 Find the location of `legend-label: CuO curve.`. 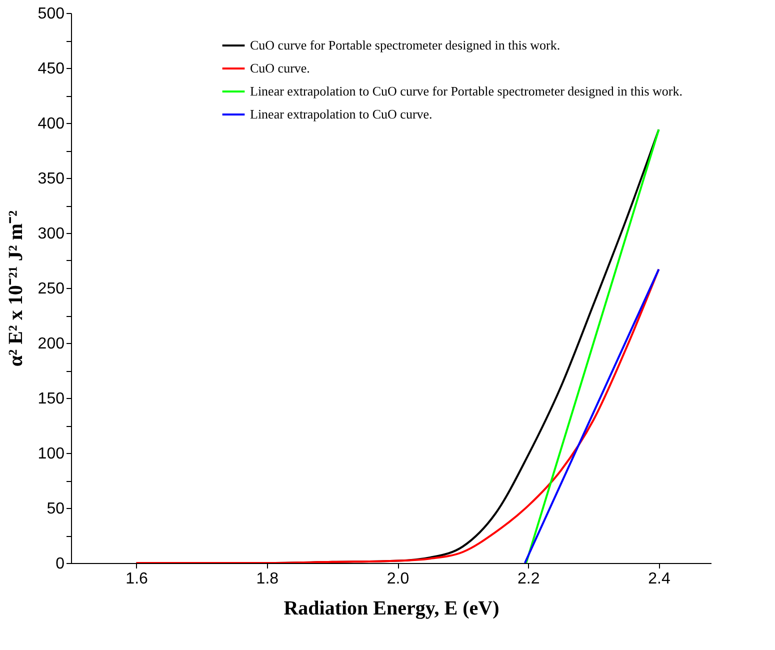

legend-label: CuO curve. is located at coordinates (280, 68).